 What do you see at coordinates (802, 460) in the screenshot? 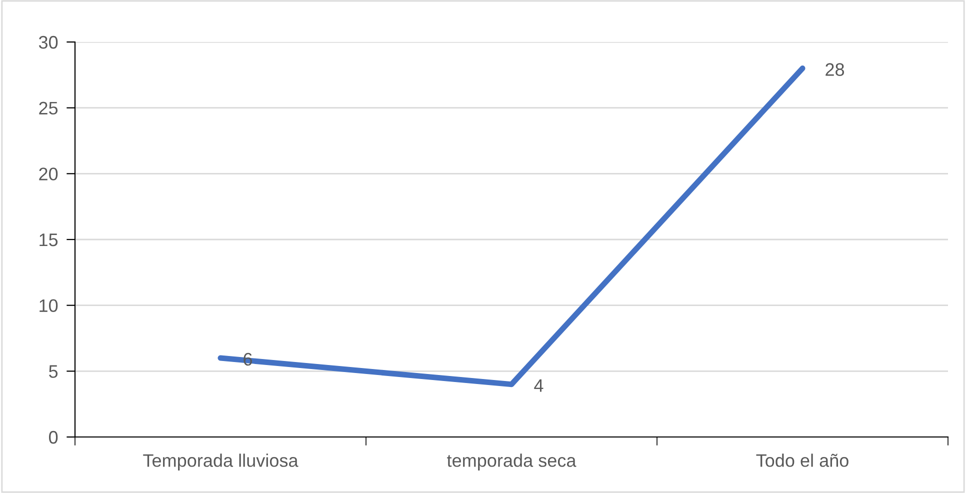
I see `x-tick-label: Todo el año` at bounding box center [802, 460].